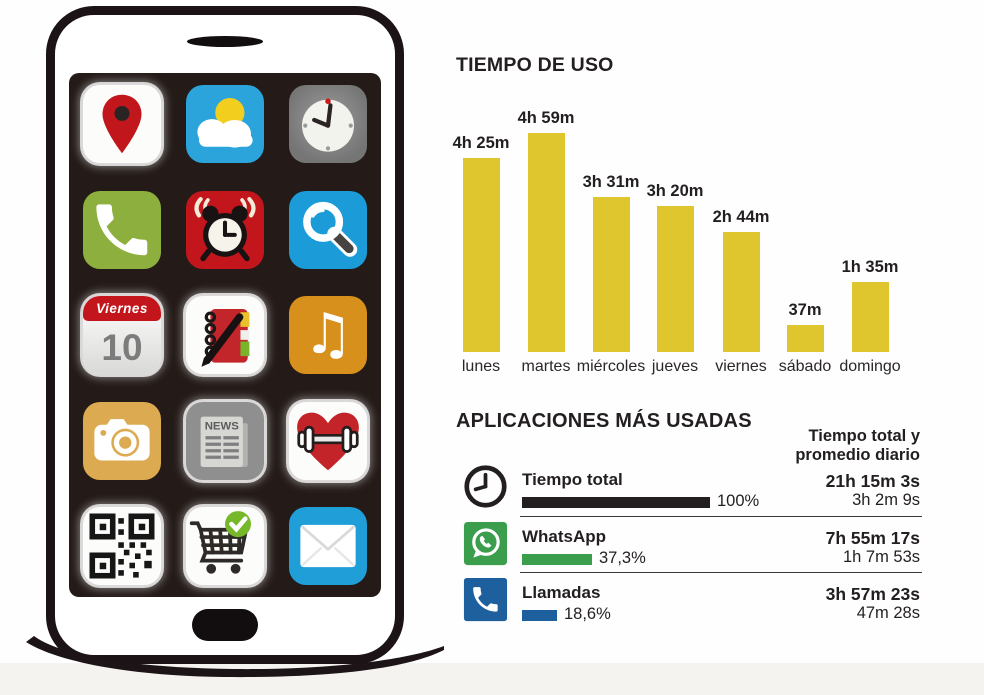  What do you see at coordinates (328, 546) in the screenshot?
I see `mail-app-icon` at bounding box center [328, 546].